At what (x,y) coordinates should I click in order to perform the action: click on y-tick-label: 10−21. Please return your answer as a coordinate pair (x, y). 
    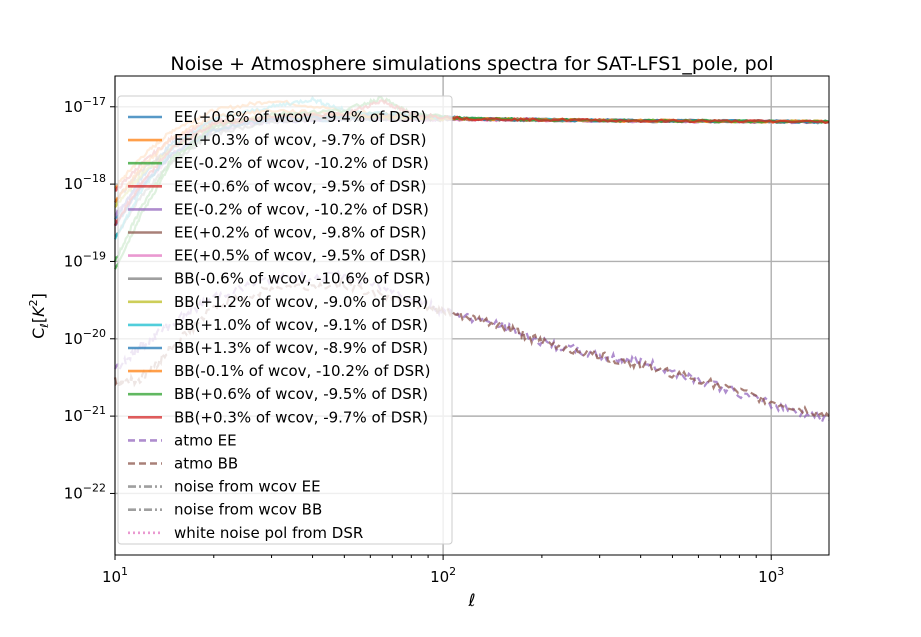
    Looking at the image, I should click on (85, 414).